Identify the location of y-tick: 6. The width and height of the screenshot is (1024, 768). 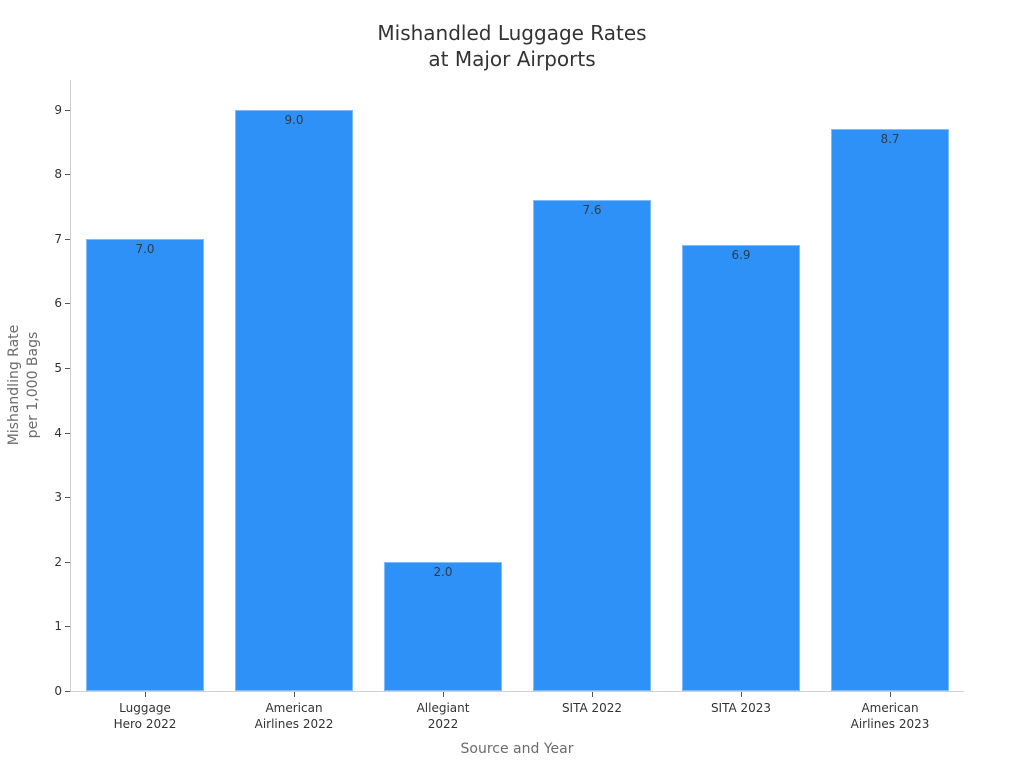
(35, 303).